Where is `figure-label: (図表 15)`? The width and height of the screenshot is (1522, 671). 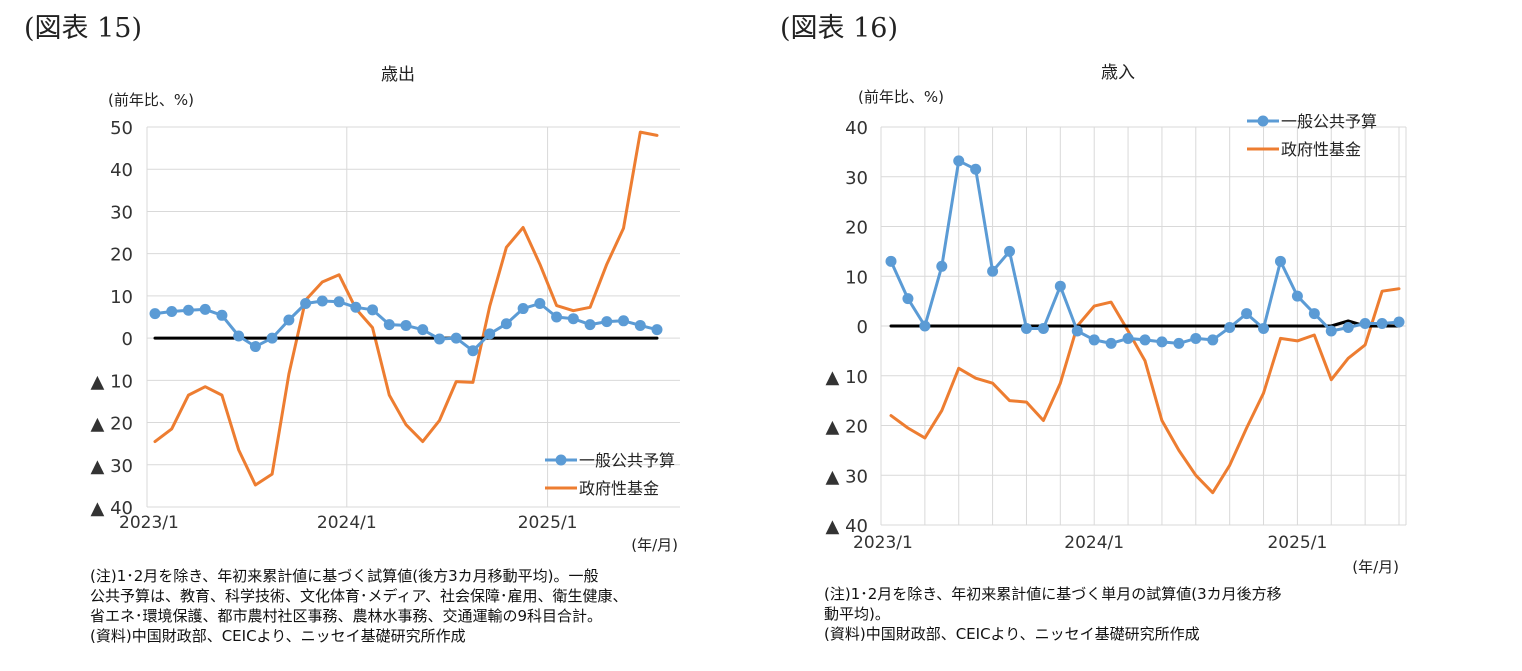 figure-label: (図表 15) is located at coordinates (83, 28).